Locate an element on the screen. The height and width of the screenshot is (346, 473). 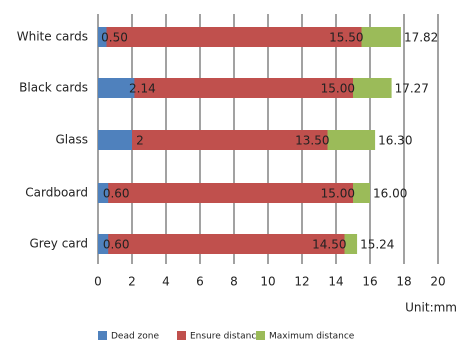
x-tick-label: 0 is located at coordinates (98, 282).